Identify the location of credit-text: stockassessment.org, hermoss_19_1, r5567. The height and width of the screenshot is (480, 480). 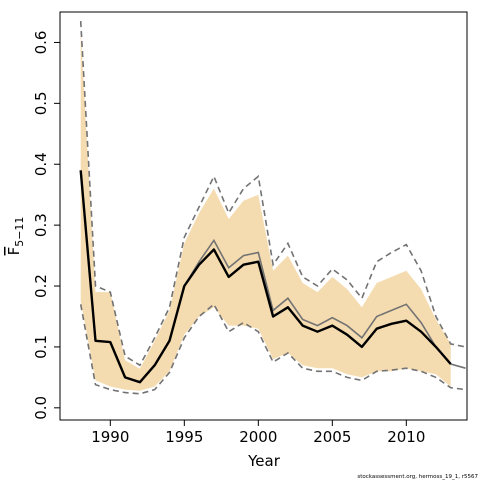
(417, 477).